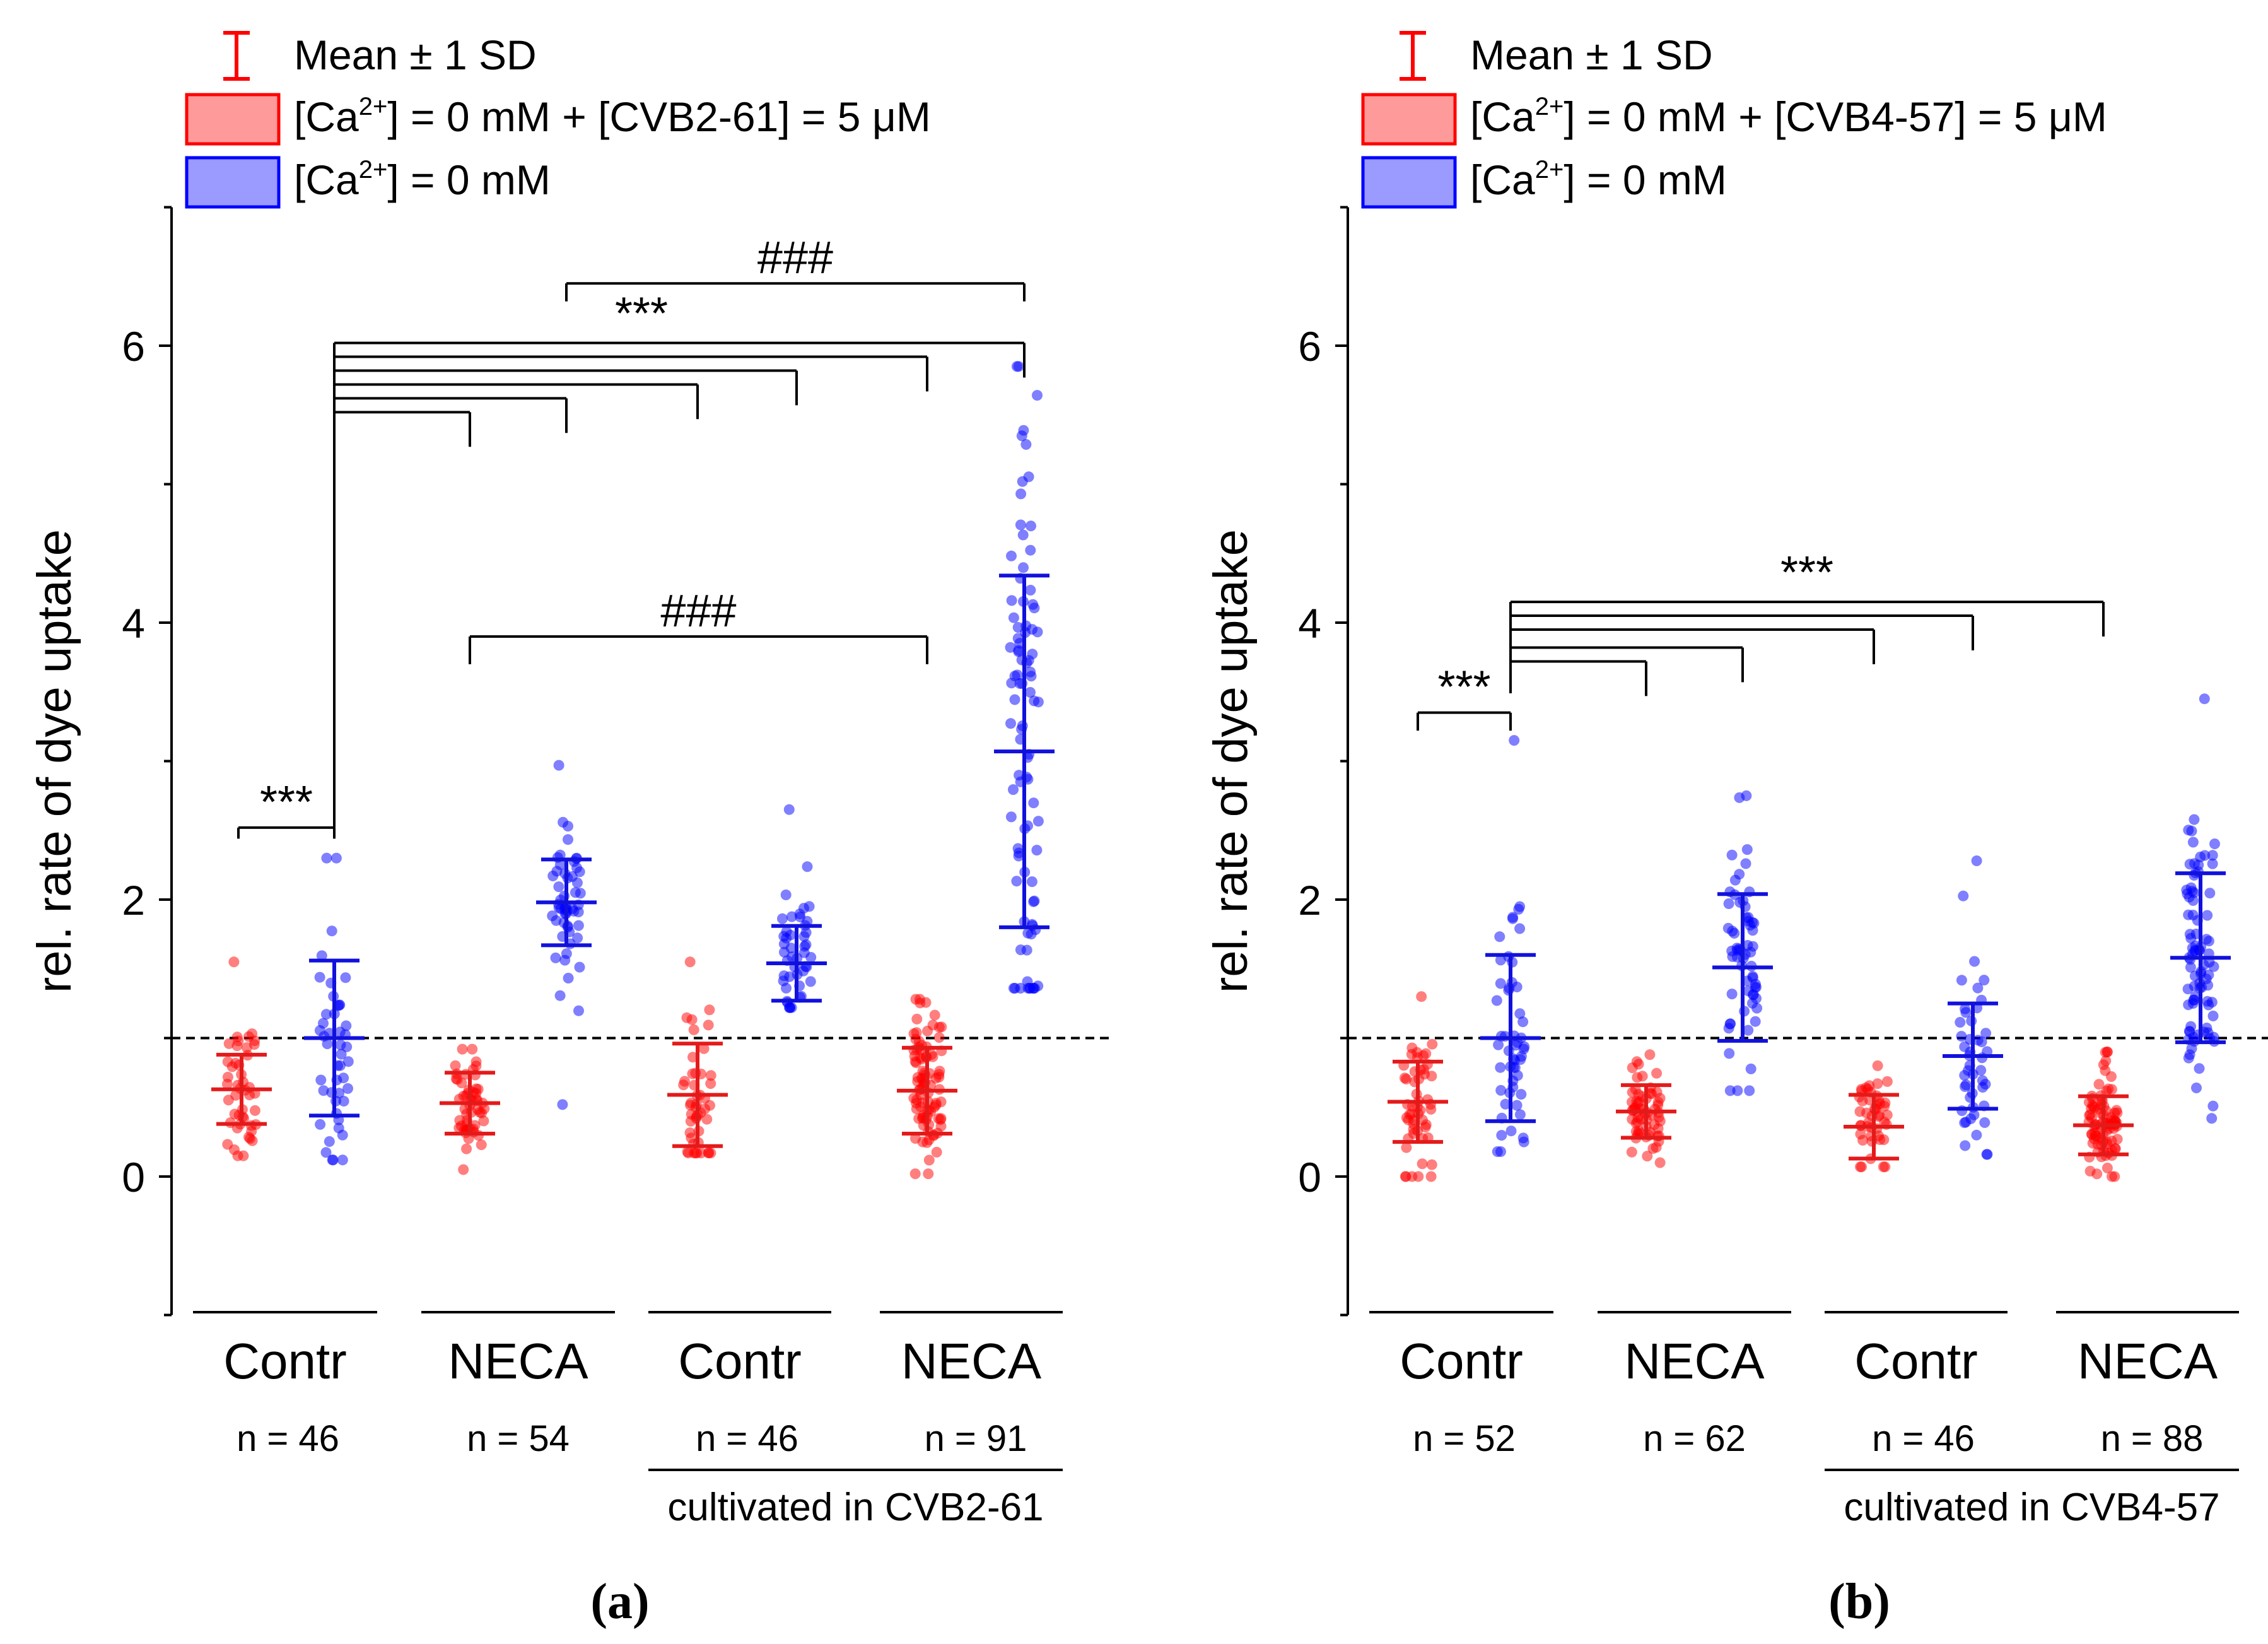 This screenshot has height=1644, width=2268. Describe the element at coordinates (612, 116) in the screenshot. I see `legend-red-label: [Ca2+] = 0 mM + [CVB2-61] = 5 μM` at that location.